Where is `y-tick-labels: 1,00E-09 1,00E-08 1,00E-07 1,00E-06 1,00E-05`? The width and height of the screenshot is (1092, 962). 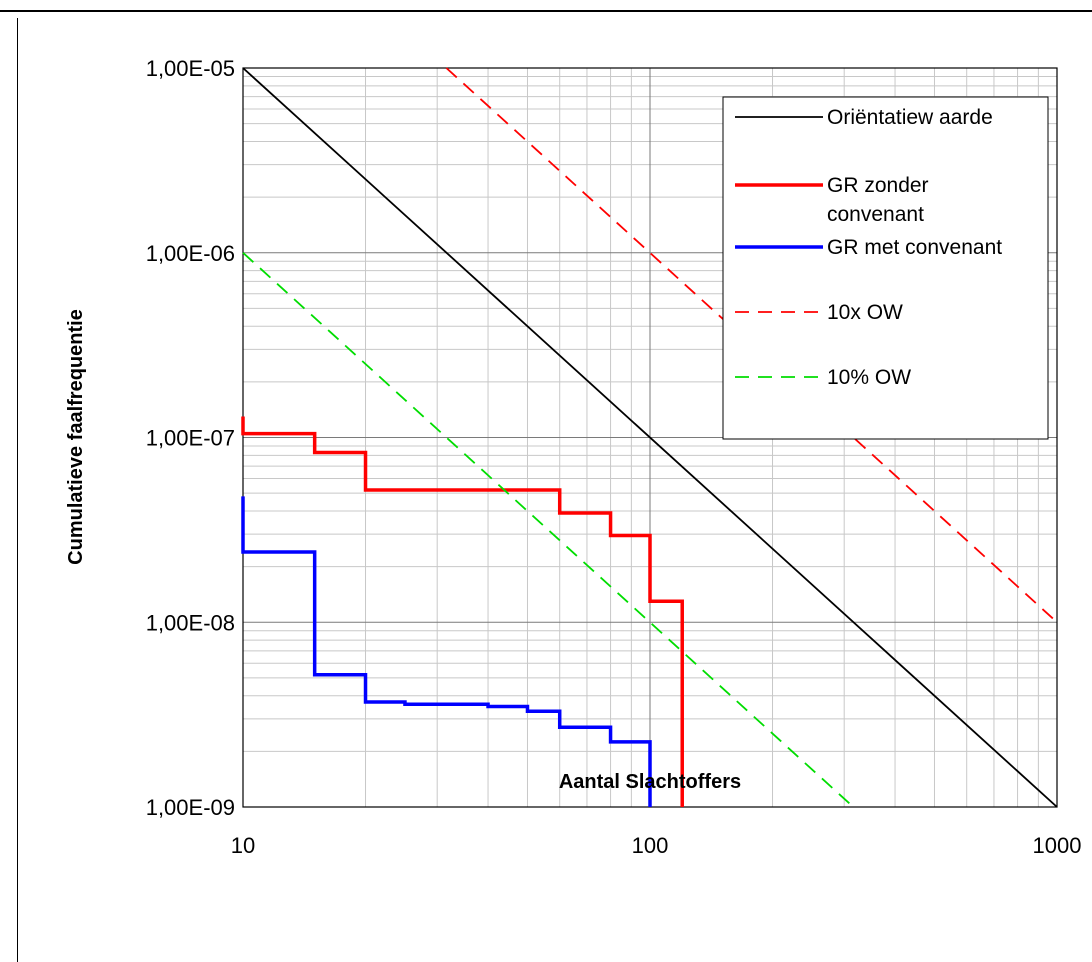 y-tick-labels: 1,00E-09 1,00E-08 1,00E-07 1,00E-06 1,00E-05 is located at coordinates (190, 438).